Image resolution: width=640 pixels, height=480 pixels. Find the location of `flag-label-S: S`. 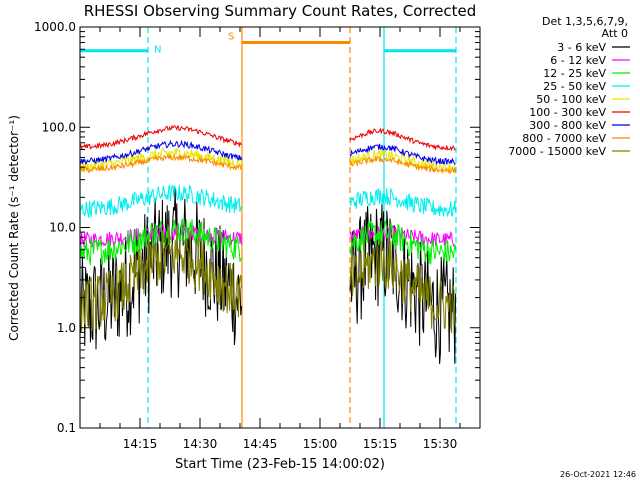

flag-label-S: S is located at coordinates (231, 37).